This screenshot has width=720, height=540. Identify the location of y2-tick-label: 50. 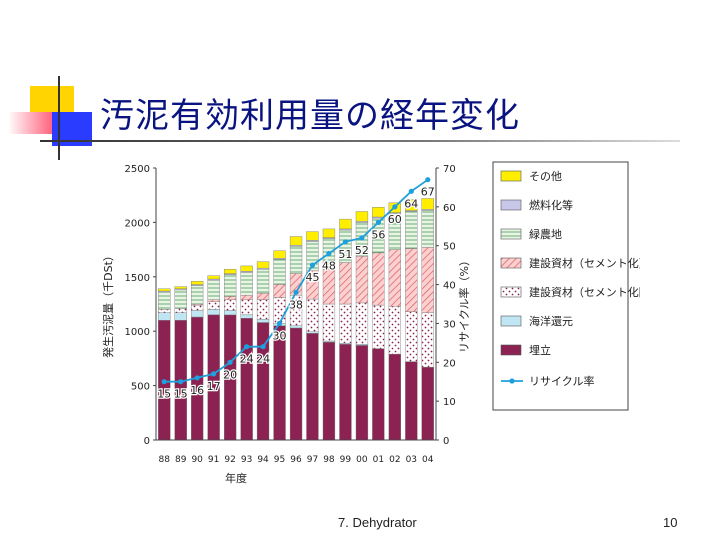
(449, 247).